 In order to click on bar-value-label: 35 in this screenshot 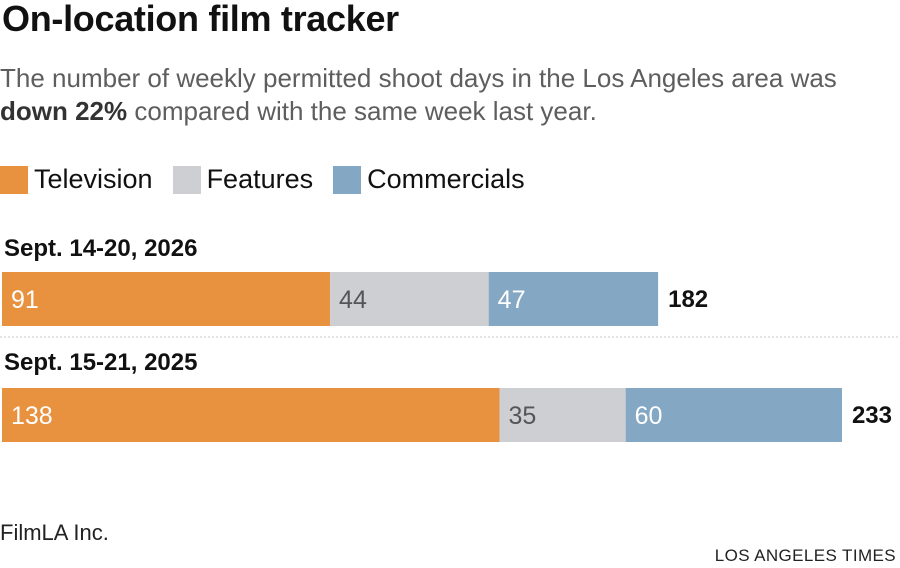, I will do `click(522, 416)`.